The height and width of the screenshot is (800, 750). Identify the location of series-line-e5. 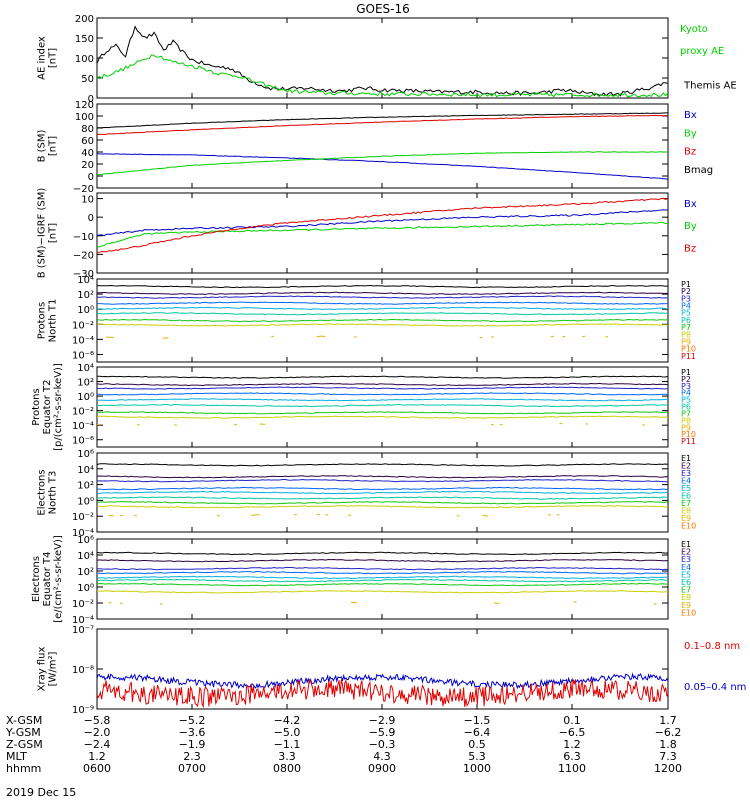
(382, 577).